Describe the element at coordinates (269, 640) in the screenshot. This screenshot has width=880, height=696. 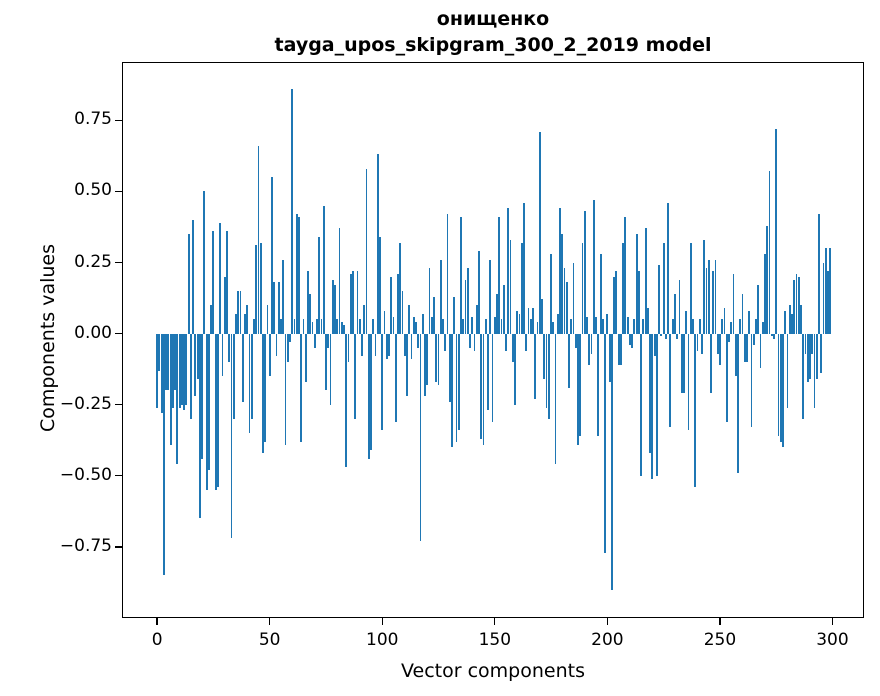
I see `x-tick-label: 50` at that location.